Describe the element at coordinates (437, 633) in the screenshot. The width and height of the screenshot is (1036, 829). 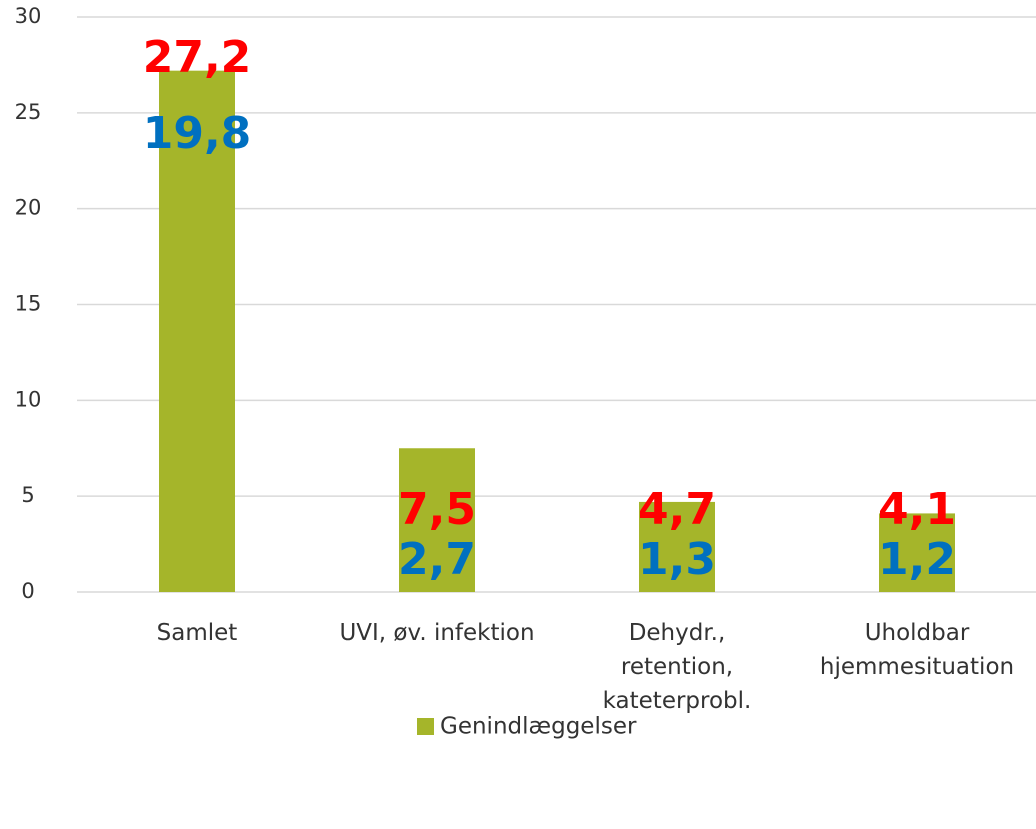
I see `x-tick-label: UVI, øv. infektion` at that location.